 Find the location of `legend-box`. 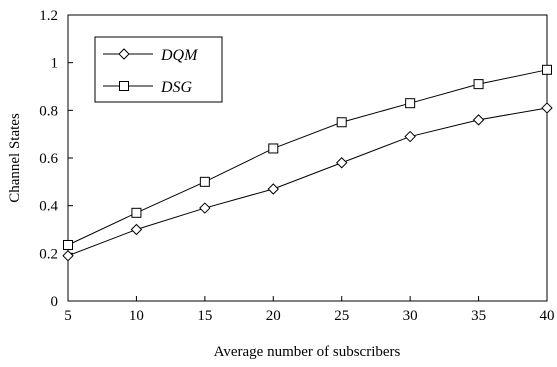

legend-box is located at coordinates (158, 69).